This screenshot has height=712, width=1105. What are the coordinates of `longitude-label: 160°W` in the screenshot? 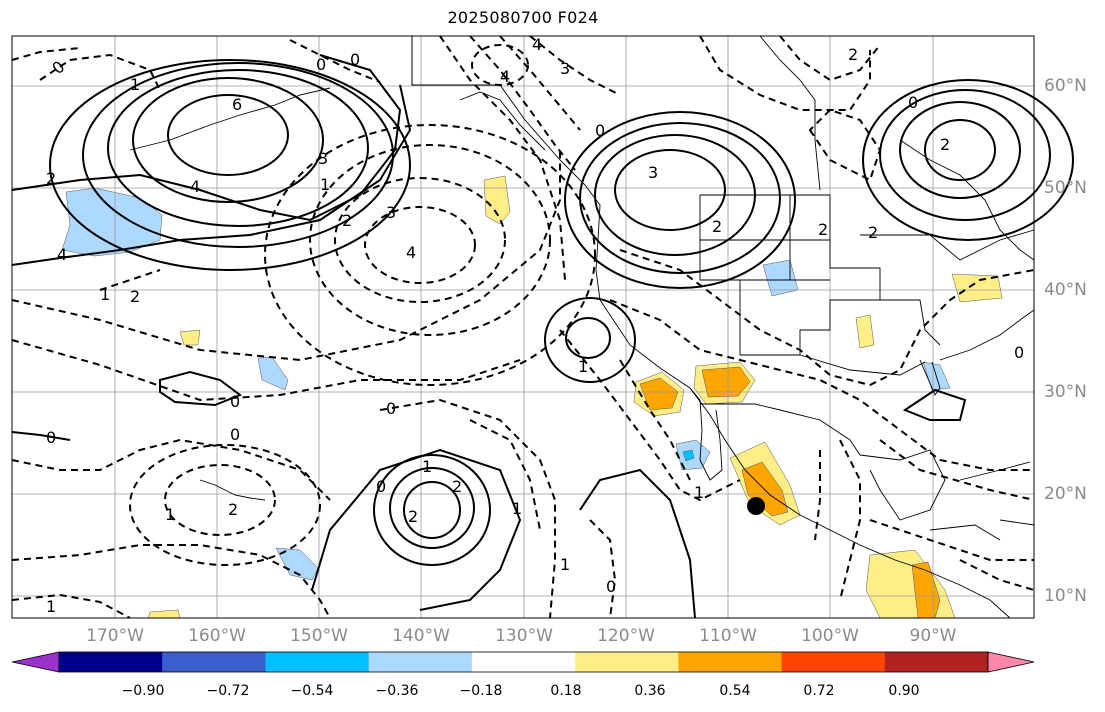 It's located at (217, 636).